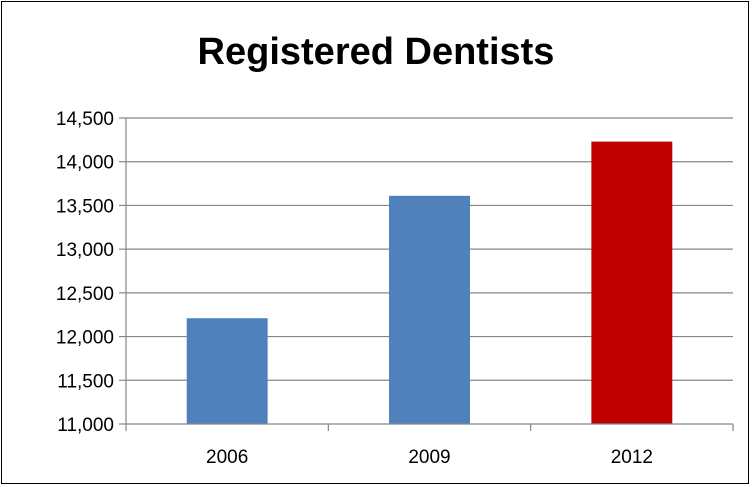 The image size is (752, 487). I want to click on y-tick-label: 13,500, so click(85, 206).